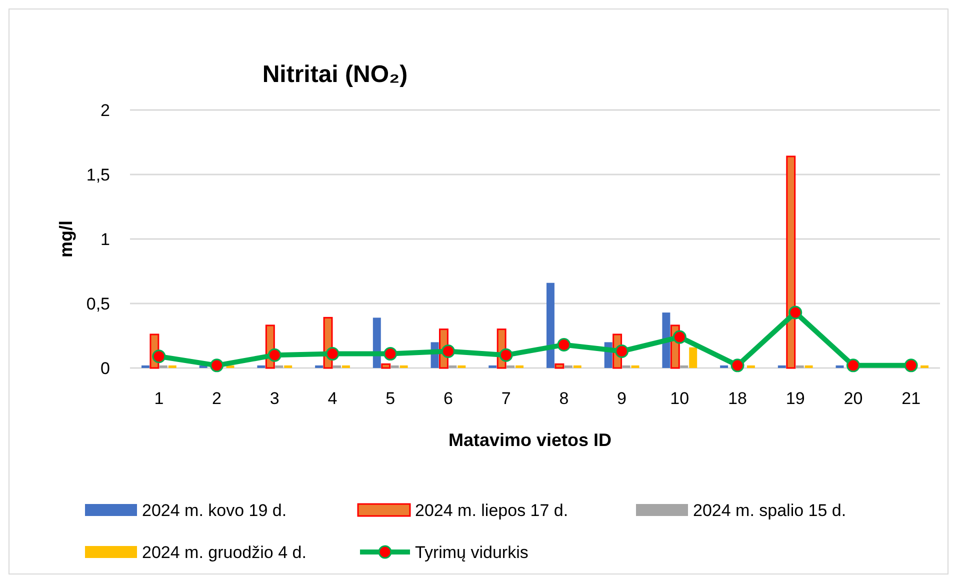 The width and height of the screenshot is (957, 583). Describe the element at coordinates (680, 398) in the screenshot. I see `x-tick-label: 10` at that location.